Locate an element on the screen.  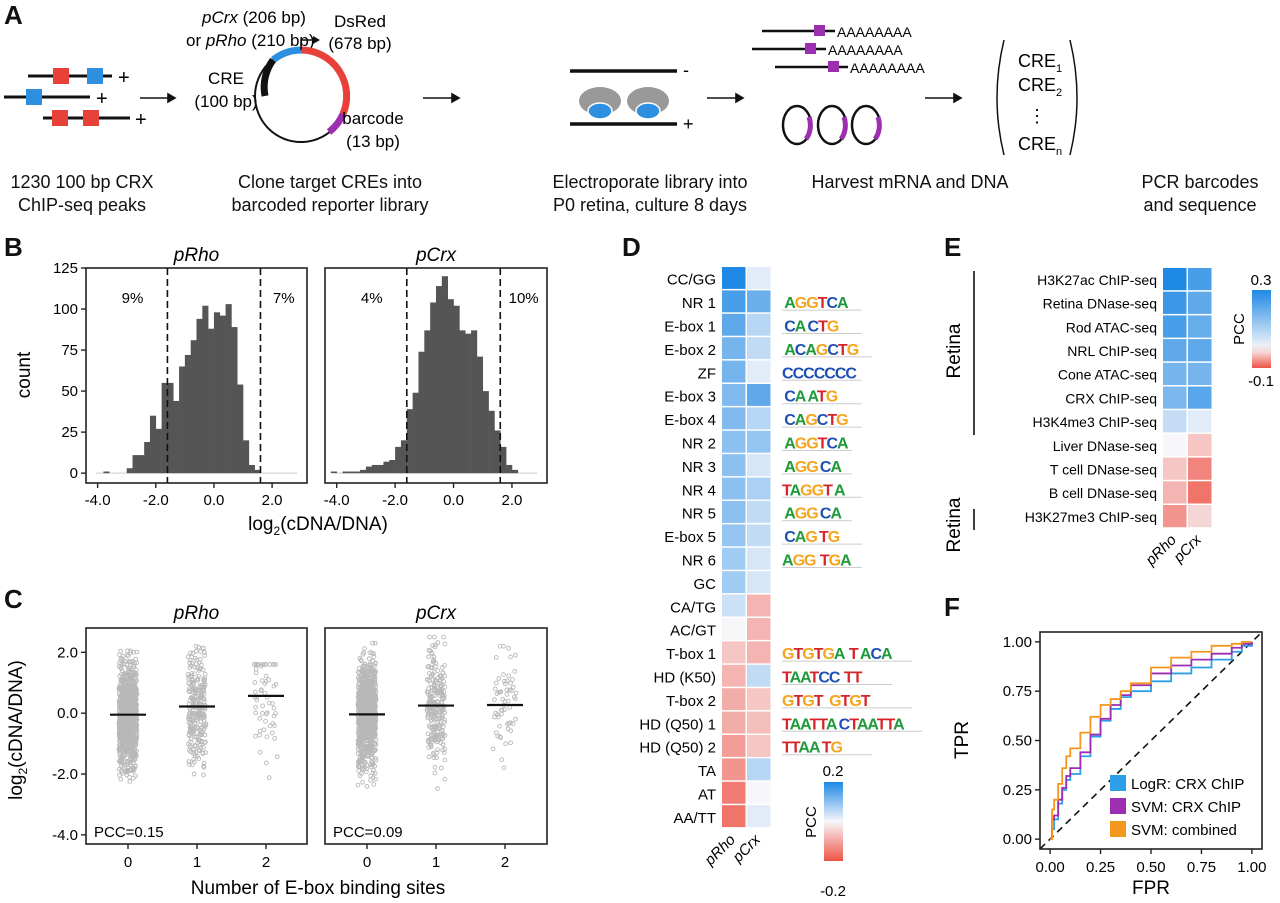
row-label: CA/TG is located at coordinates (693, 607).